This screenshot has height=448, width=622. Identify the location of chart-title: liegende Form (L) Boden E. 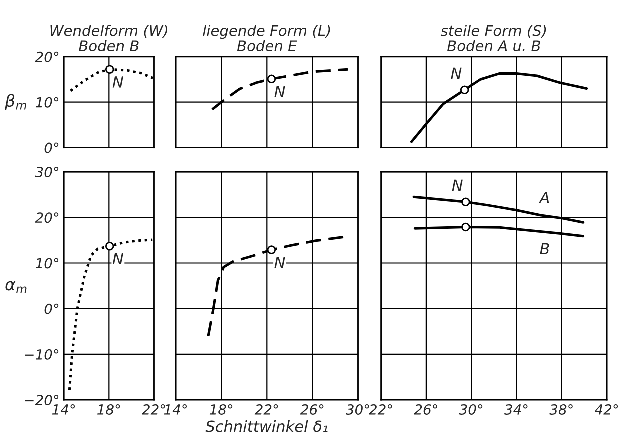
(266, 38).